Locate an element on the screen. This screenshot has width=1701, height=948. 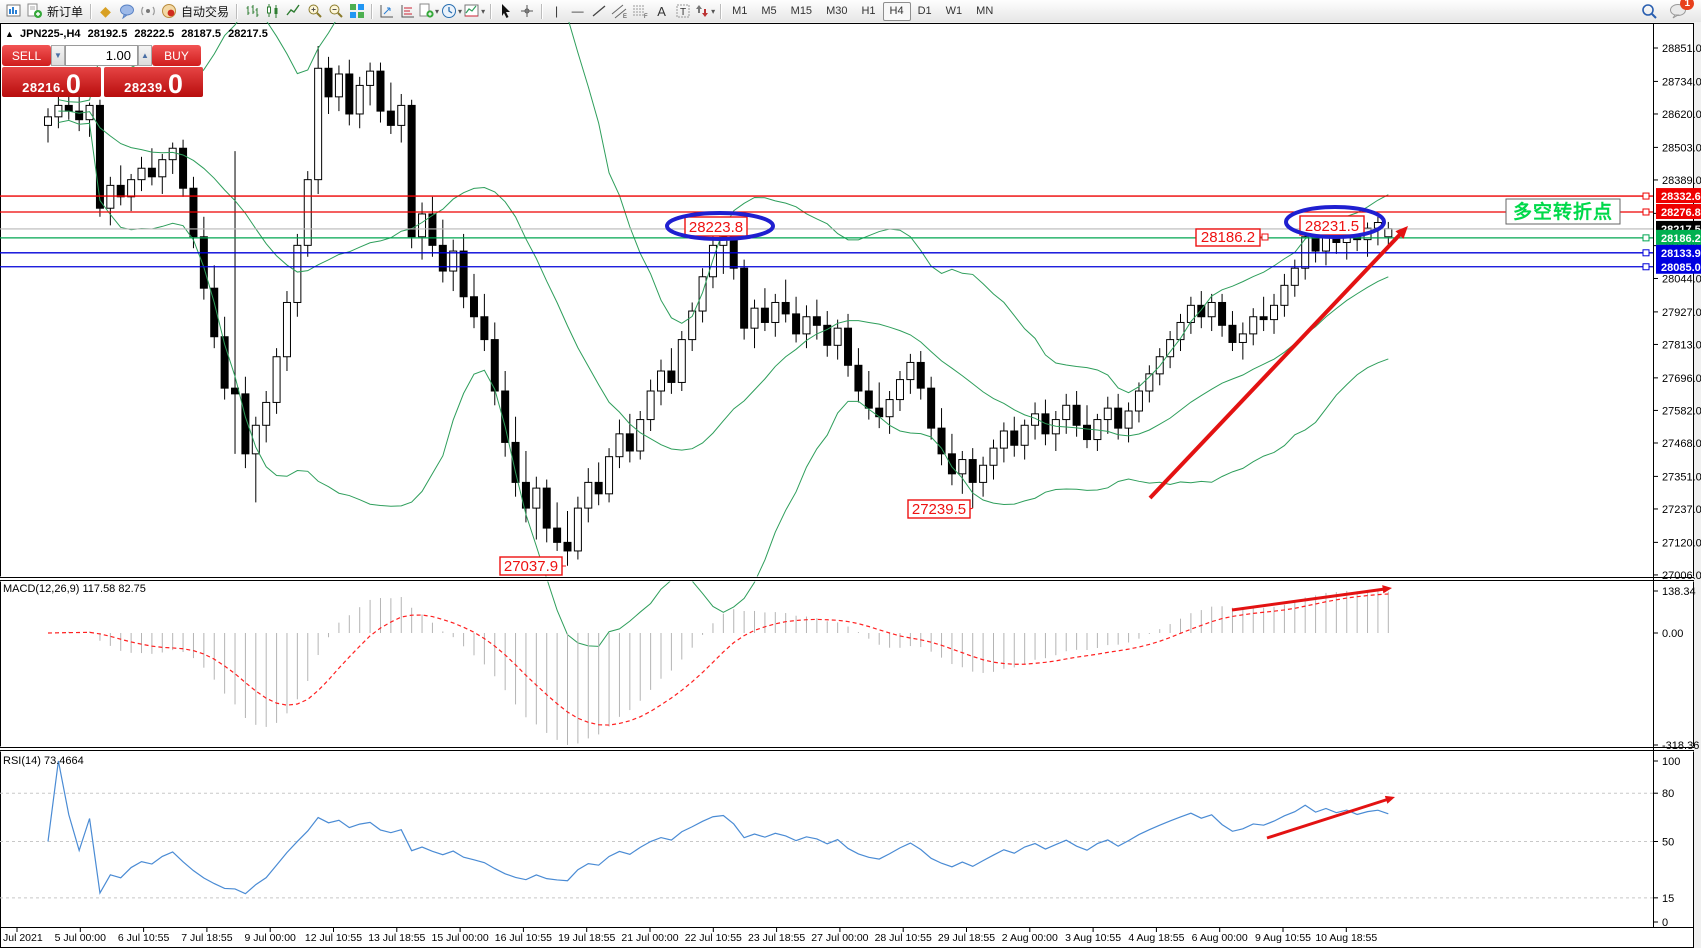
svg-text: 27813.0 is located at coordinates (1681, 345).